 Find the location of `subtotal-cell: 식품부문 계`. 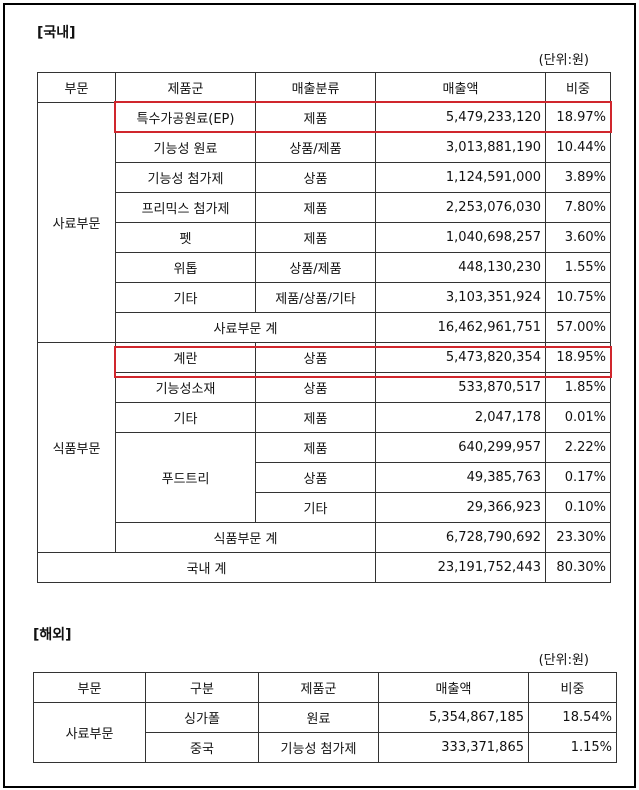

subtotal-cell: 식품부문 계 is located at coordinates (245, 537).